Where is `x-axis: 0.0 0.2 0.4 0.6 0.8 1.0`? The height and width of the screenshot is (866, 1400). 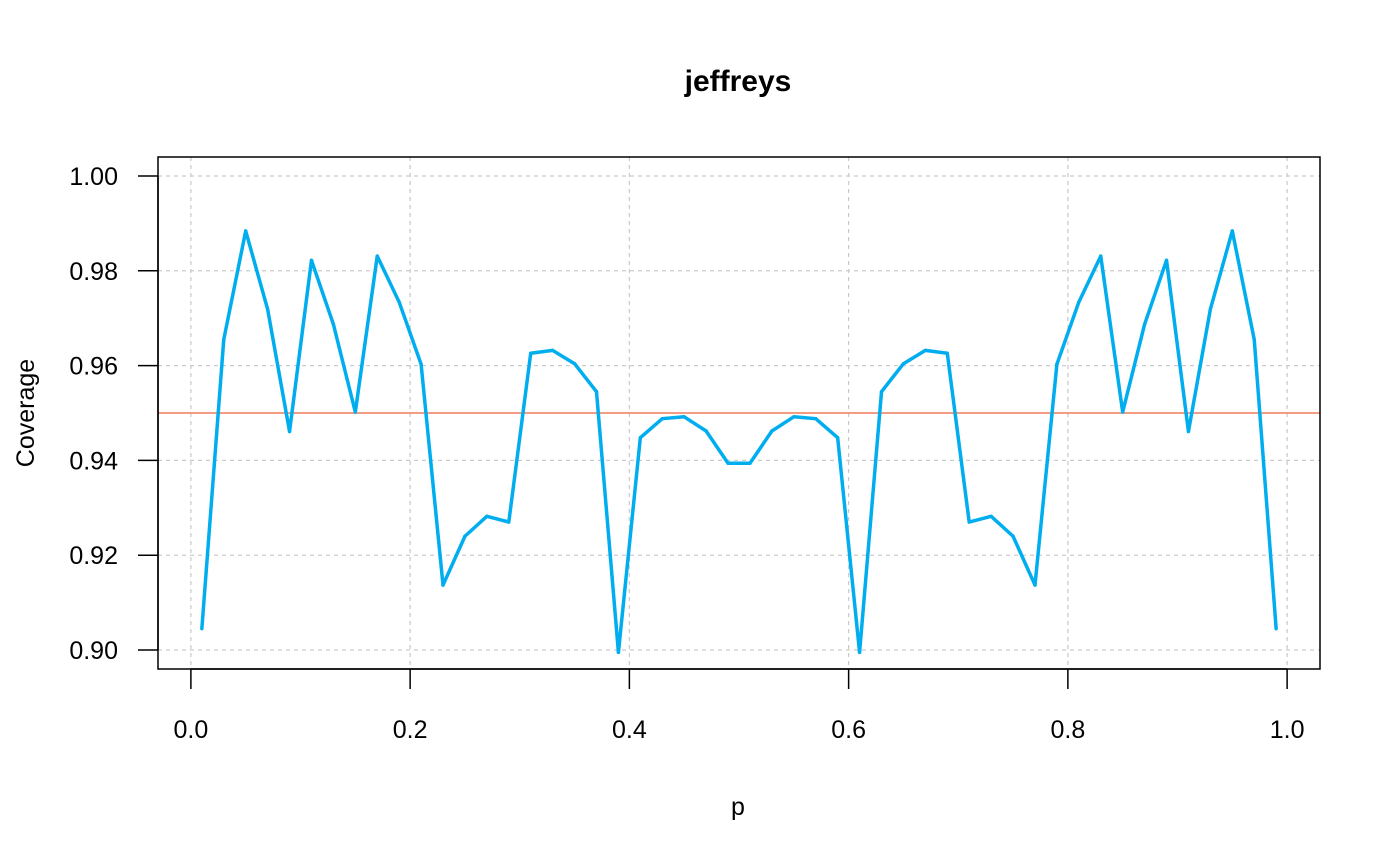
x-axis: 0.0 0.2 0.4 0.6 0.8 1.0 is located at coordinates (739, 706).